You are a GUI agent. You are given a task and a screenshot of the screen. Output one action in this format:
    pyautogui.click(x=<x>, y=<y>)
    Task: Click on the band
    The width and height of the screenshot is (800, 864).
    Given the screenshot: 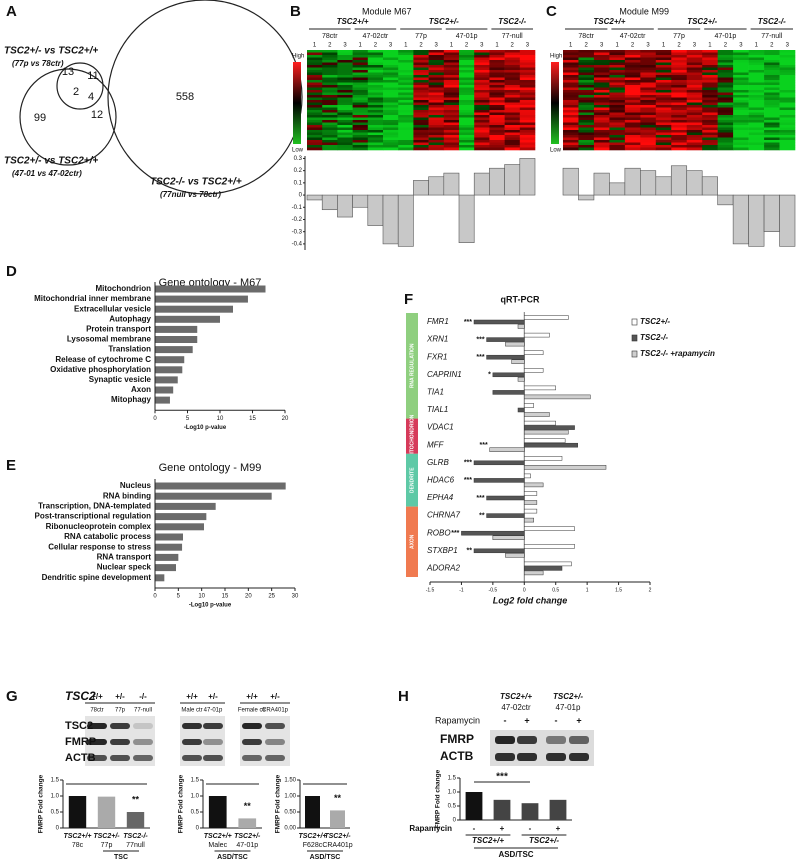 What is the action you would take?
    pyautogui.click(x=213, y=758)
    